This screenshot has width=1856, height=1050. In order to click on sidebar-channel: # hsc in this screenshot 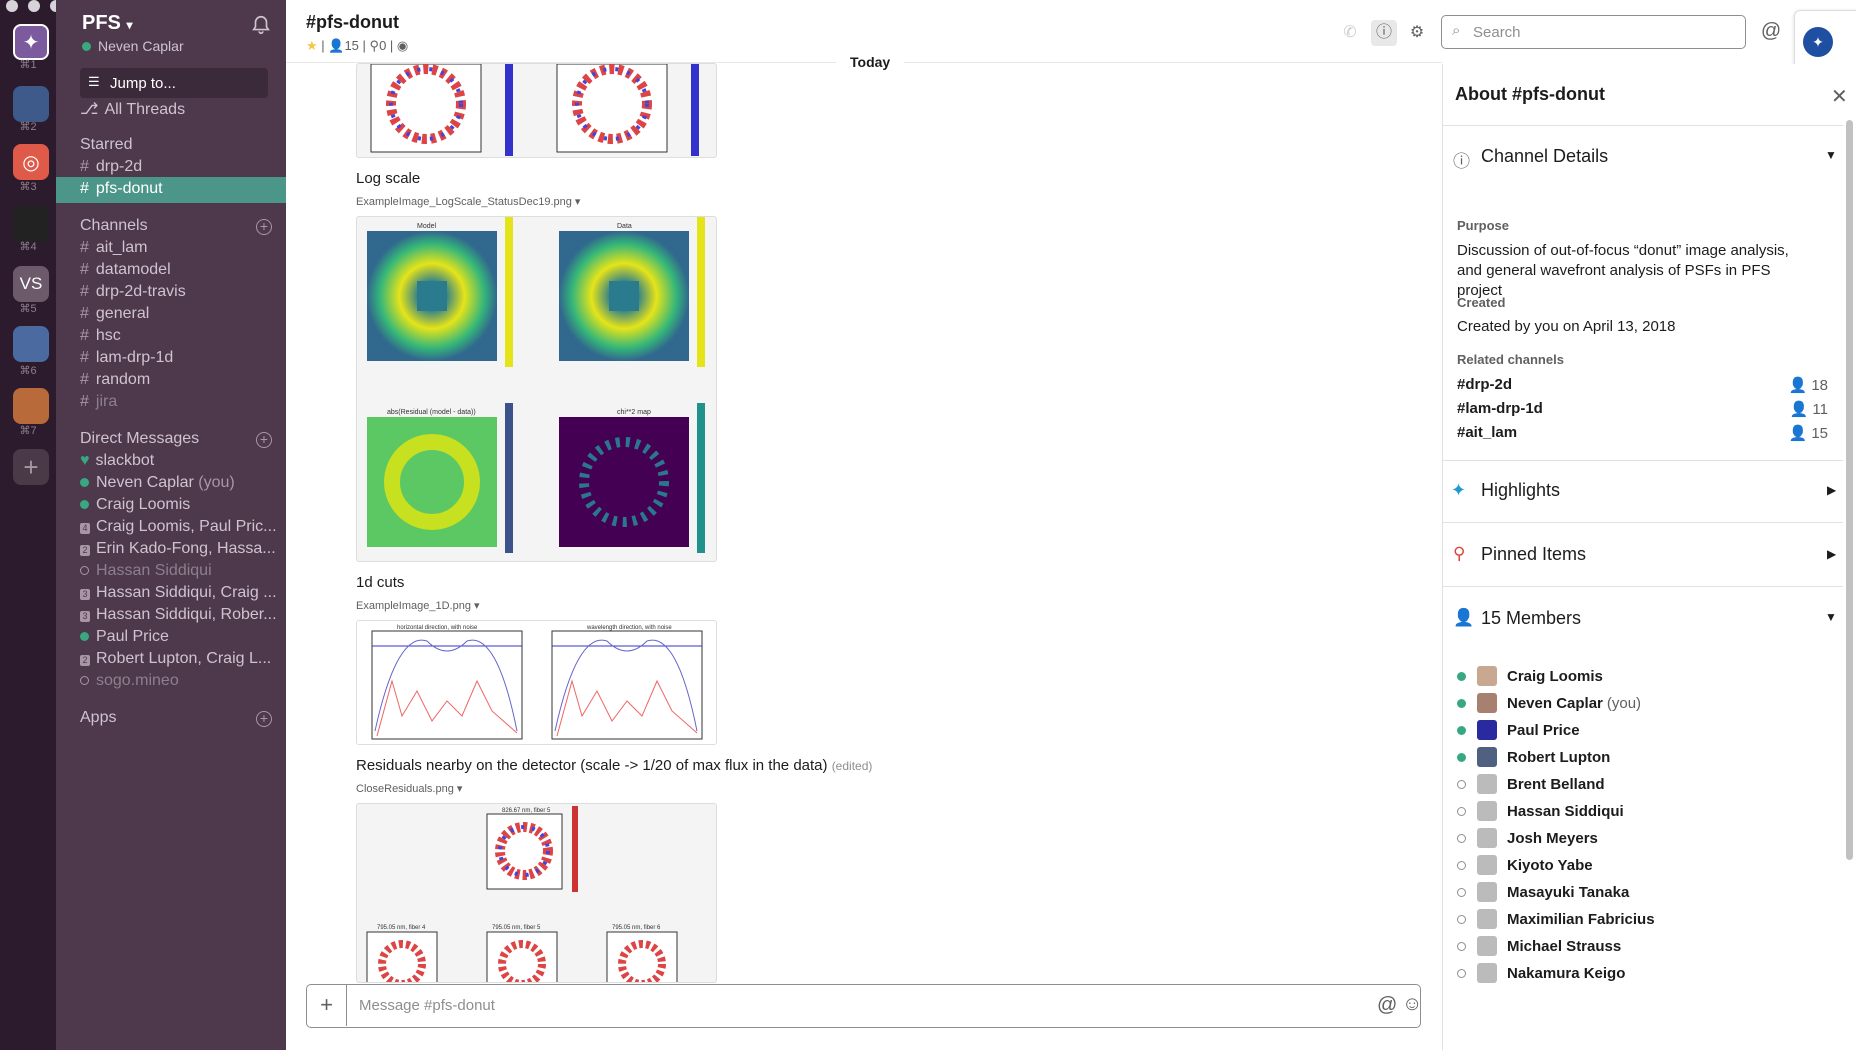, I will do `click(100, 335)`.